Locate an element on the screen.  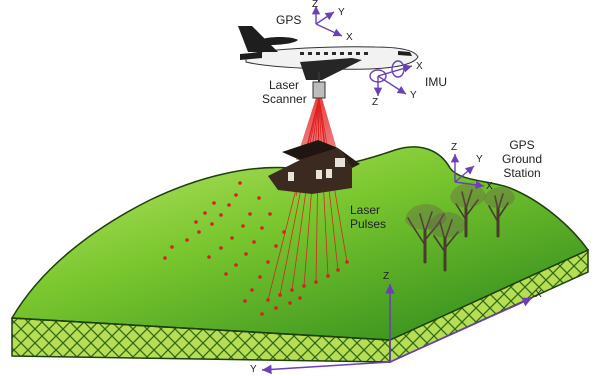
laser-pulses-line-1: Laser is located at coordinates (365, 210).